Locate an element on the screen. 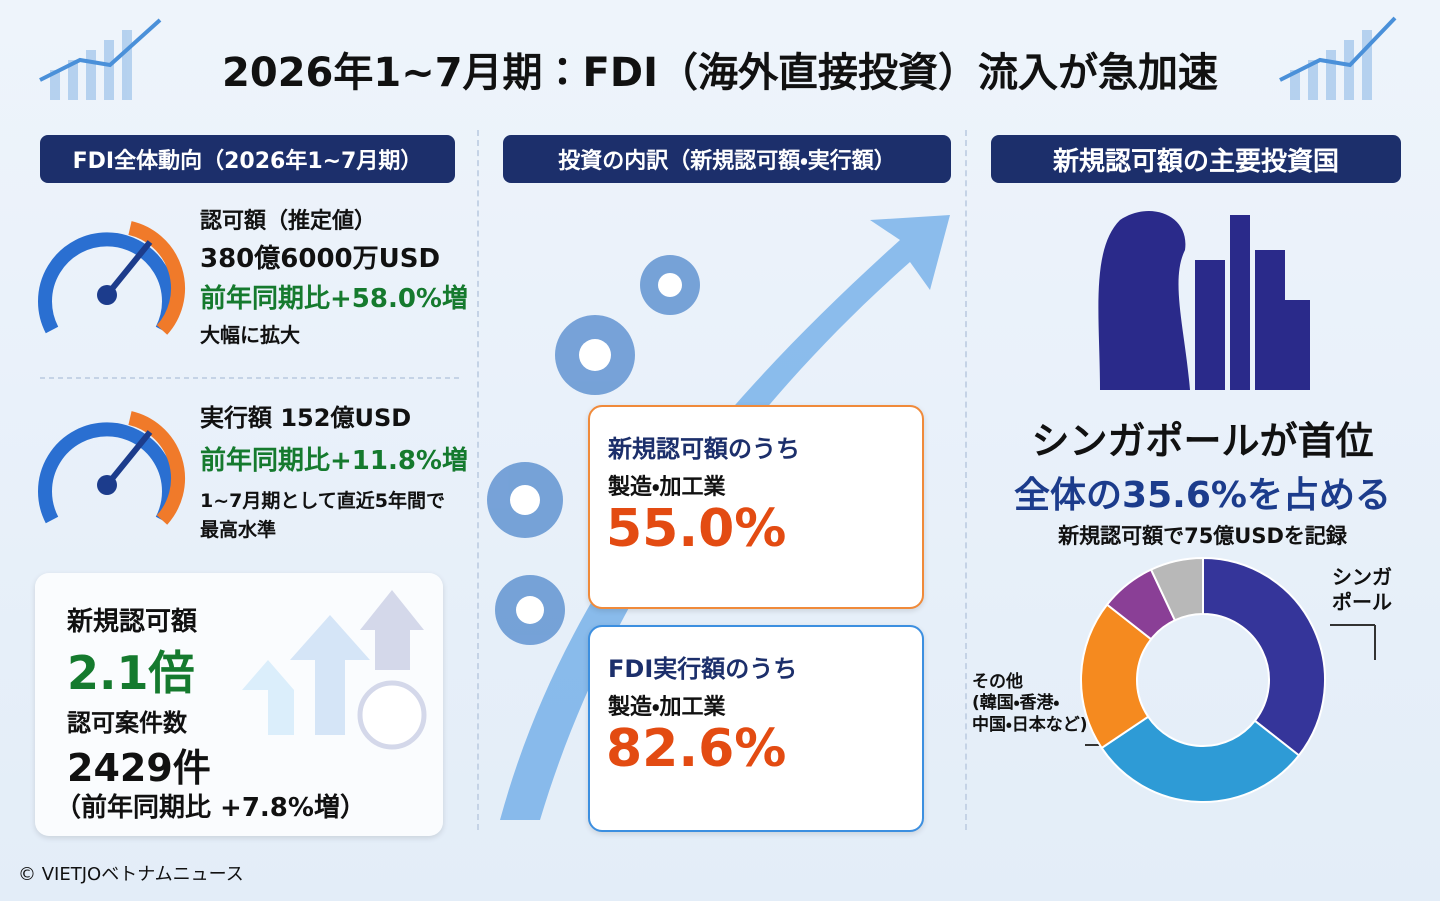 Image resolution: width=1440 pixels, height=901 pixels. section-heading: 新規認可額の主要投資国 is located at coordinates (1196, 159).